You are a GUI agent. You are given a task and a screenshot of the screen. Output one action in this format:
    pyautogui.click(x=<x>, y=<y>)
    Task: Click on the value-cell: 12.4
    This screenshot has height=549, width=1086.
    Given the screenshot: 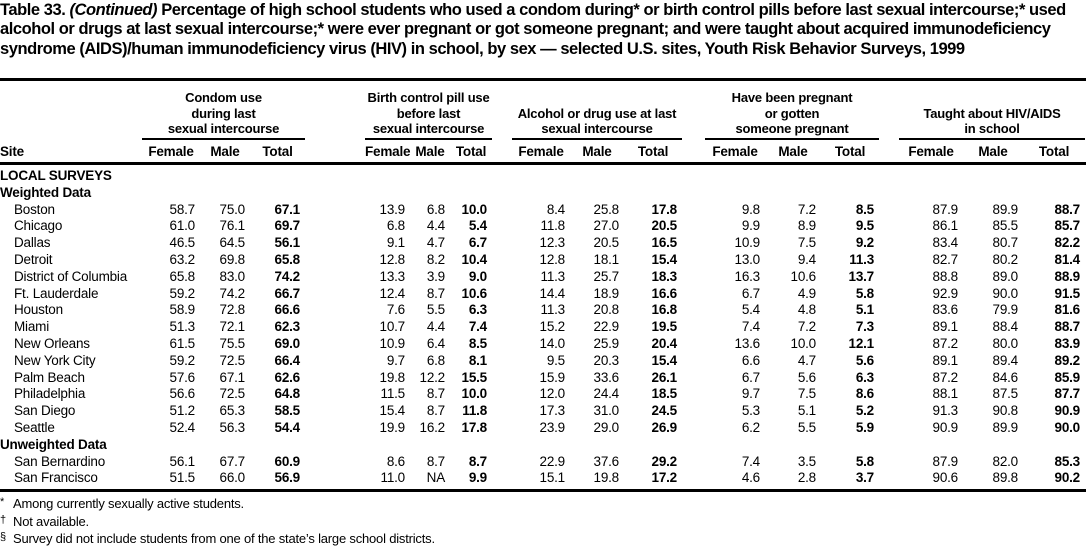 What is the action you would take?
    pyautogui.click(x=392, y=293)
    